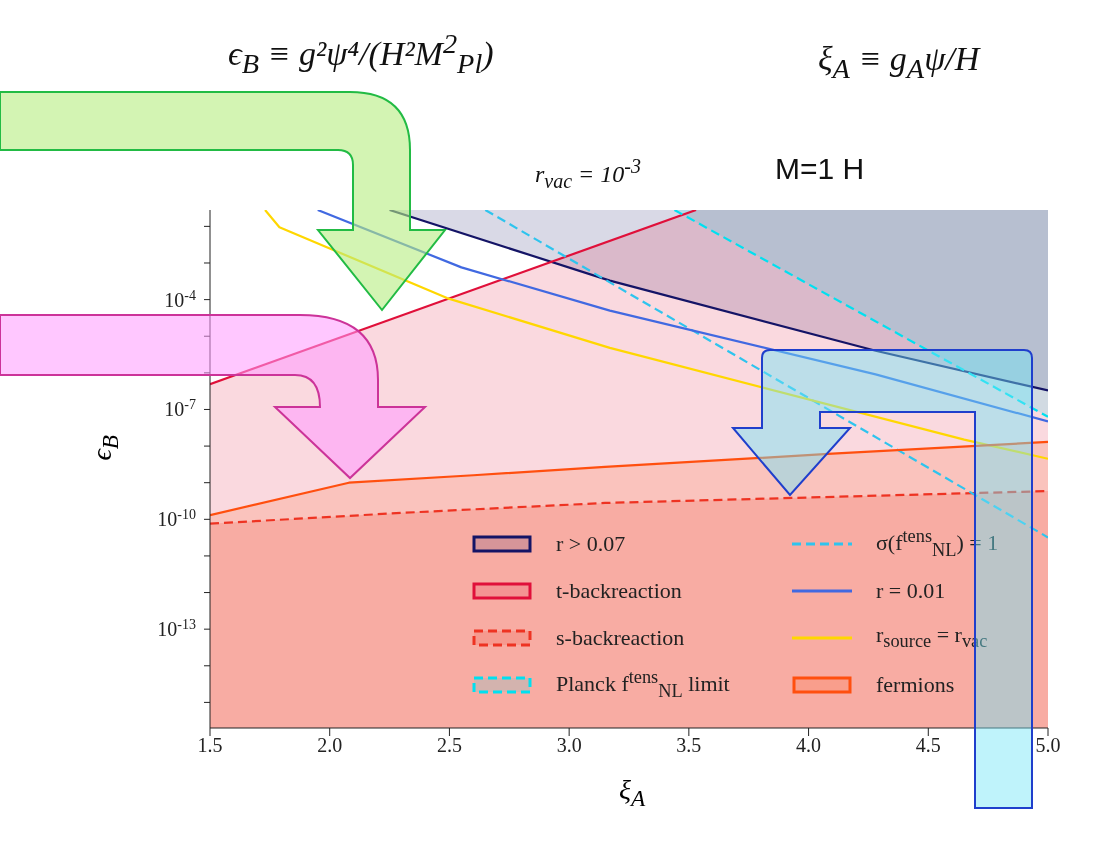 The image size is (1104, 844). What do you see at coordinates (176, 628) in the screenshot?
I see `y-tick-label: 10$^{-13}$` at bounding box center [176, 628].